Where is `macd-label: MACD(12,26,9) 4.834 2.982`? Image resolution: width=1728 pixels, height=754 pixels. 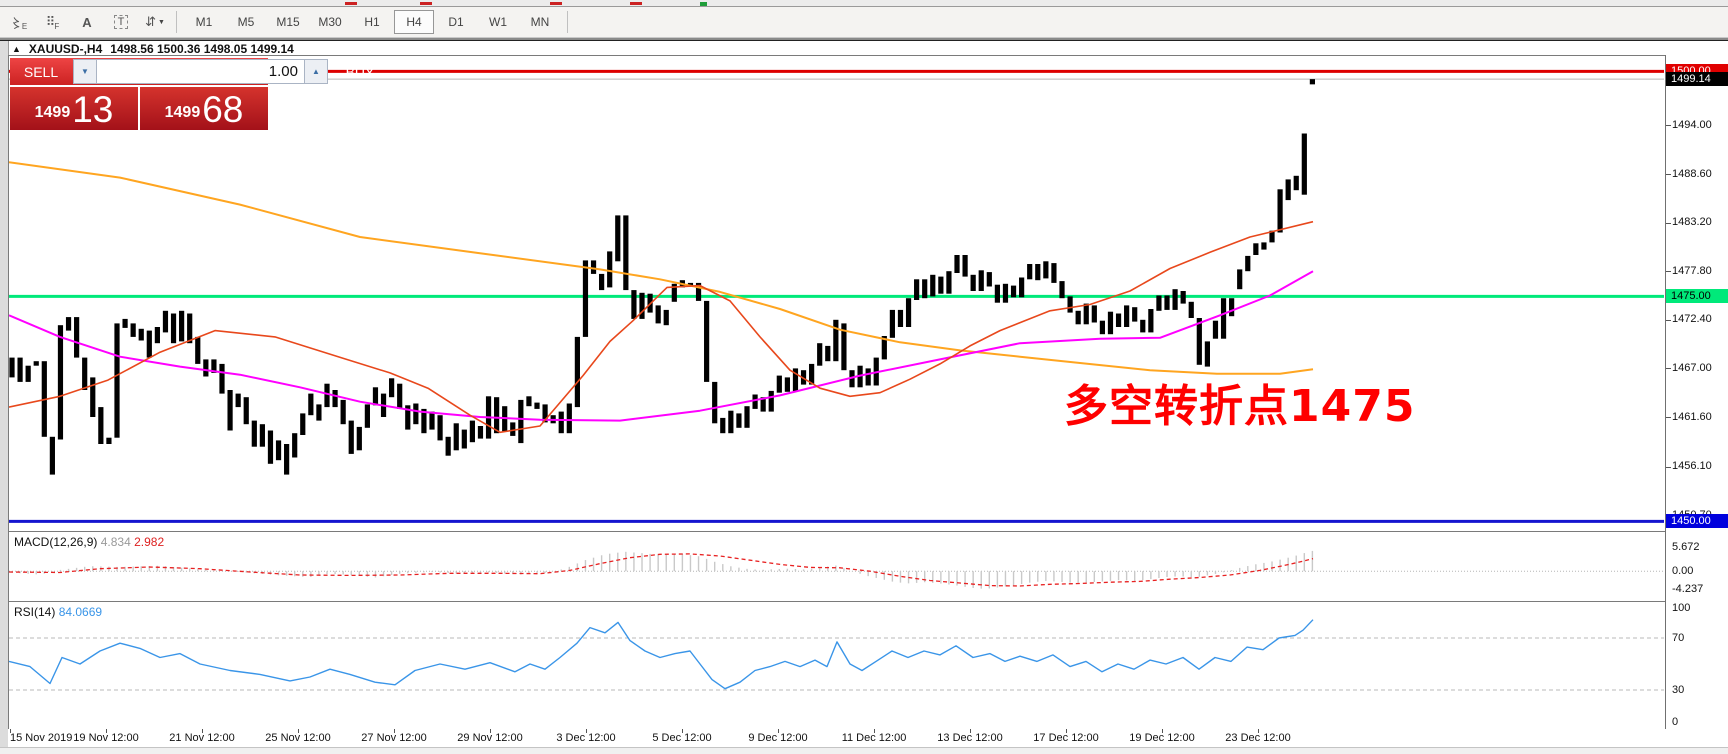
macd-label: MACD(12,26,9) 4.834 2.982 is located at coordinates (89, 542).